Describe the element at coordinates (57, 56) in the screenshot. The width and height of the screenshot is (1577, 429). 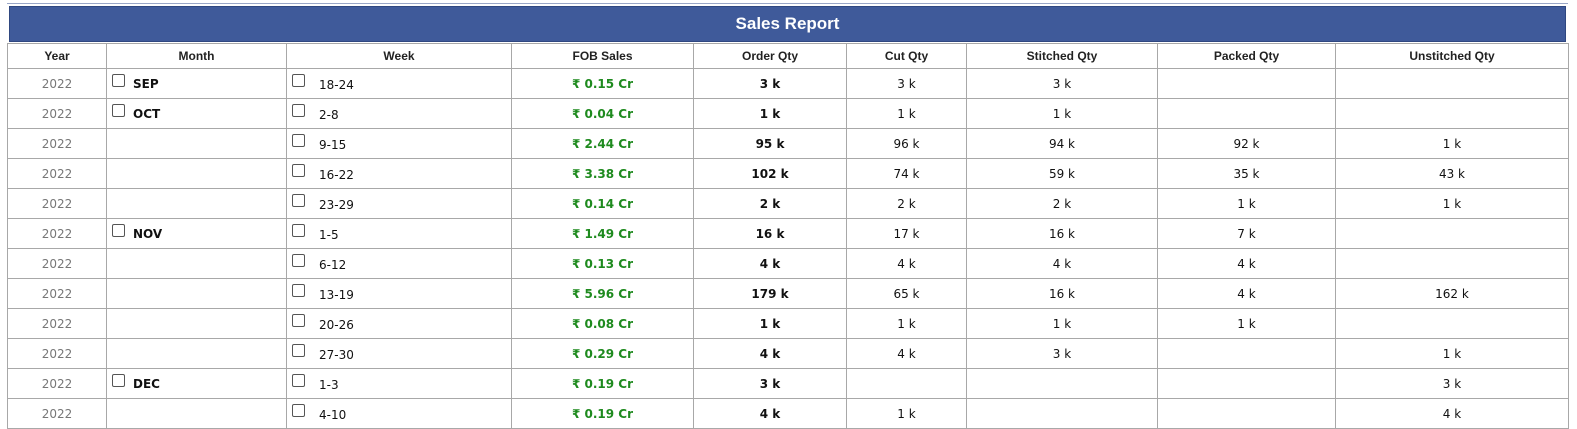
I see `col-header-year: Year` at that location.